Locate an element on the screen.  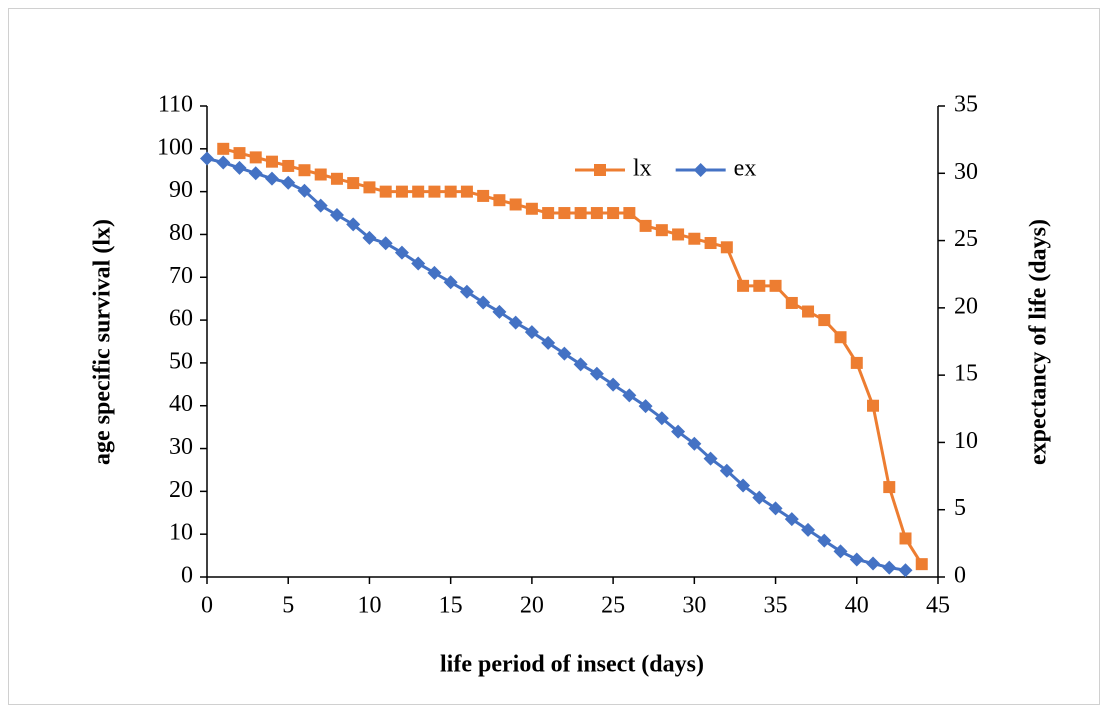
y-tick-label: 110 is located at coordinates (175, 105).